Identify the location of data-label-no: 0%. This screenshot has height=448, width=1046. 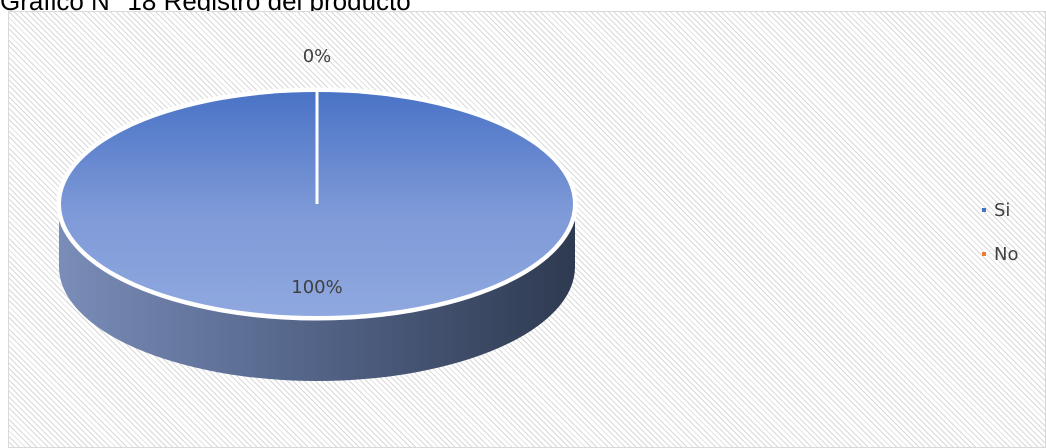
(317, 56).